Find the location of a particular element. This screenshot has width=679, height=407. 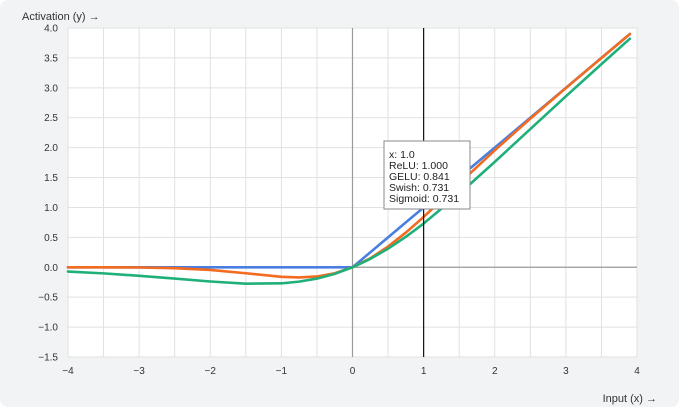

y-tick-label: 4.0 is located at coordinates (51, 29).